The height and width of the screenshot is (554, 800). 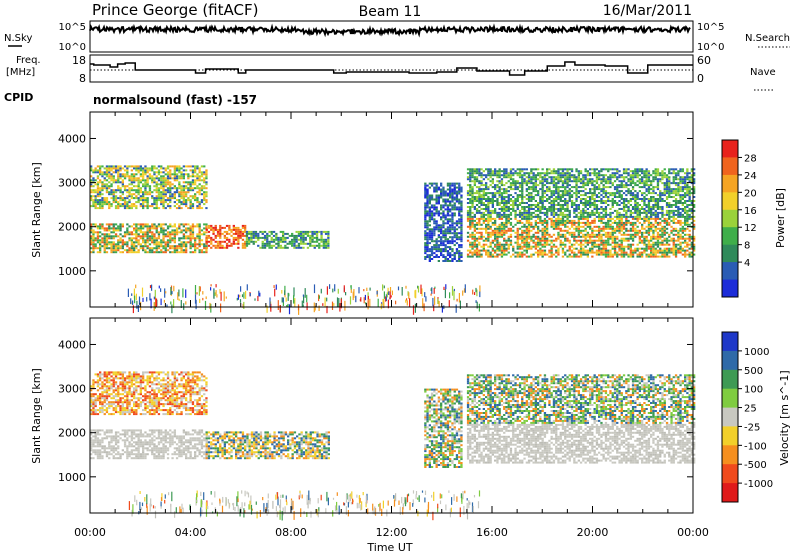 I want to click on freq-frame, so click(x=391, y=68).